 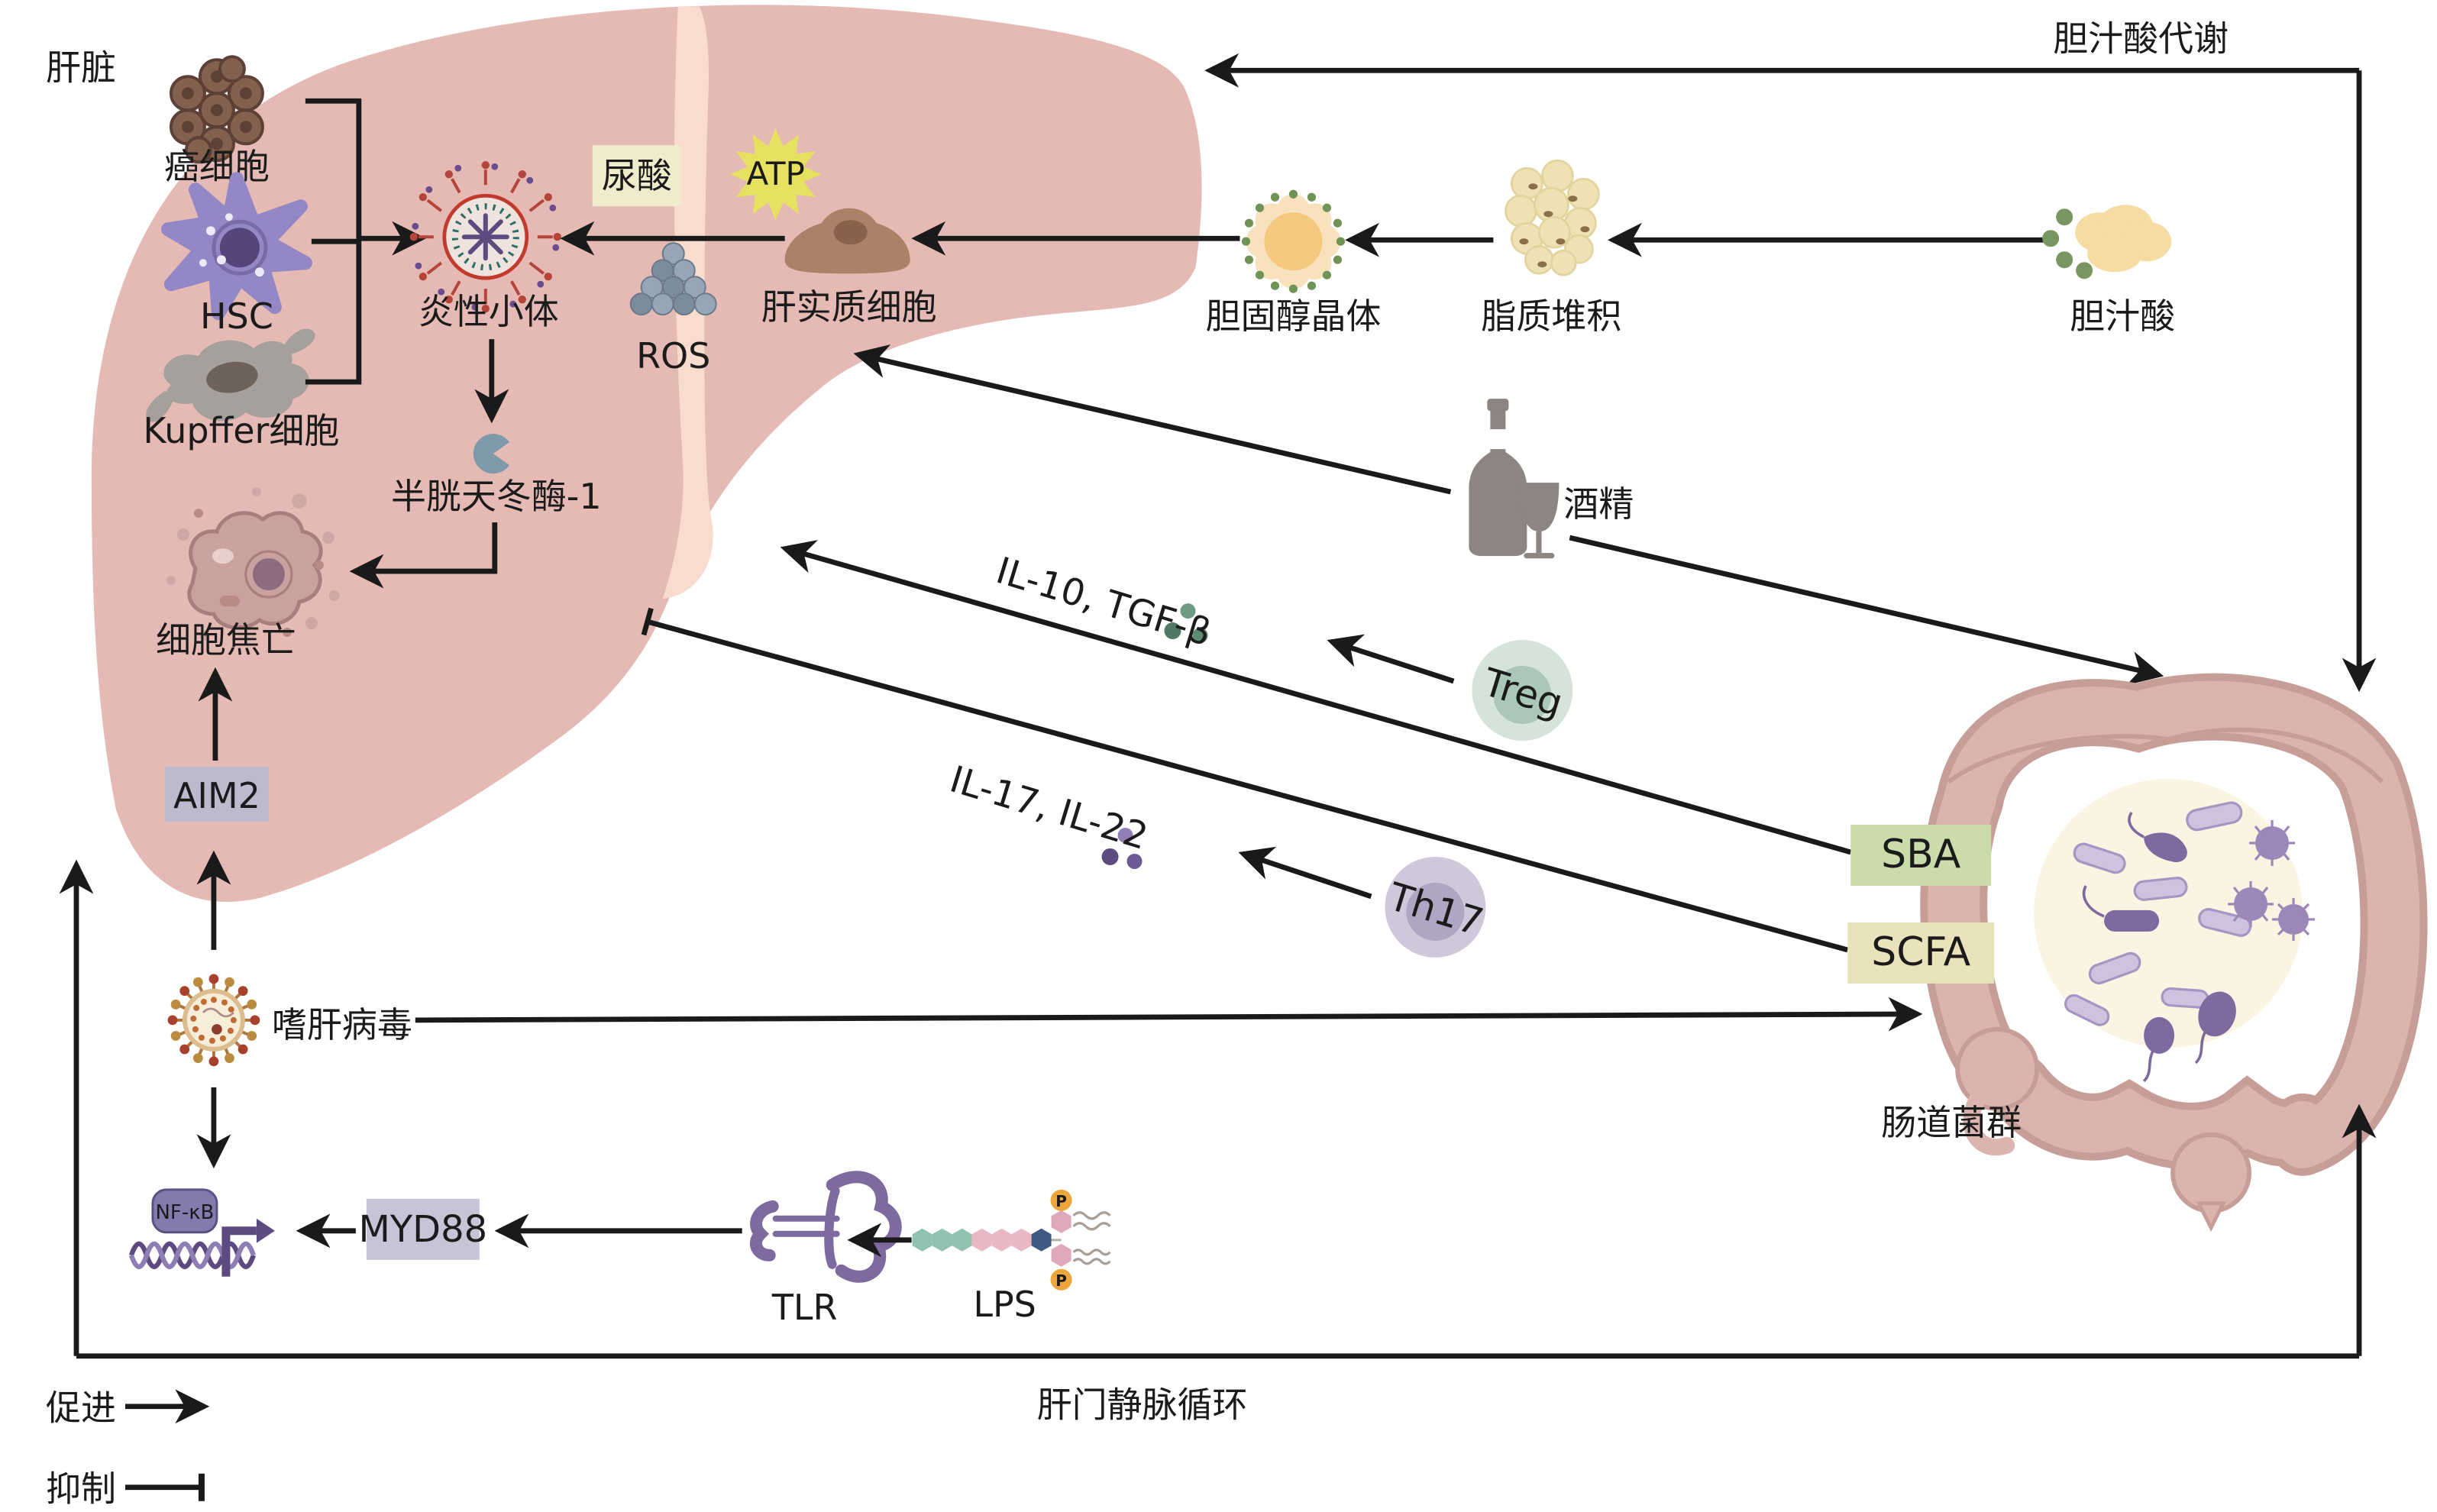 What do you see at coordinates (2122, 316) in the screenshot?
I see `bile-acid-label: 胆汁酸` at bounding box center [2122, 316].